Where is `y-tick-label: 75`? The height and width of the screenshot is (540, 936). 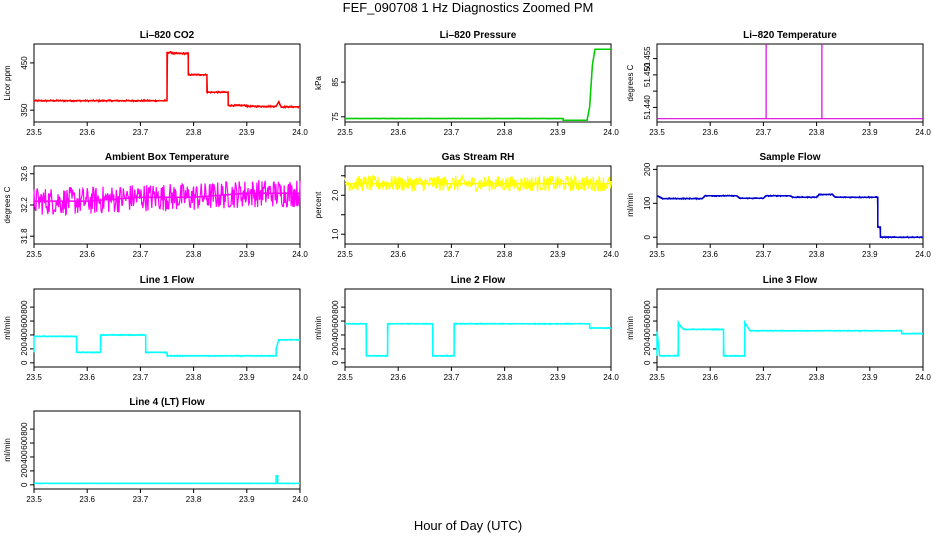 y-tick-label: 75 is located at coordinates (335, 116).